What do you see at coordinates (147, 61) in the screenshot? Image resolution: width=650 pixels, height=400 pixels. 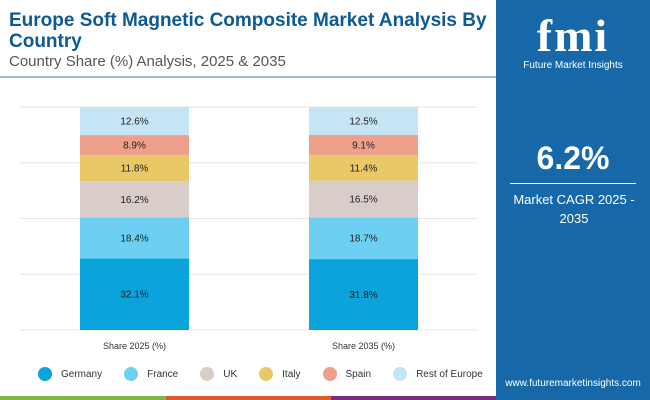 I see `page-subtitle: Country Share (%) Analysis, 2025 & 2035` at bounding box center [147, 61].